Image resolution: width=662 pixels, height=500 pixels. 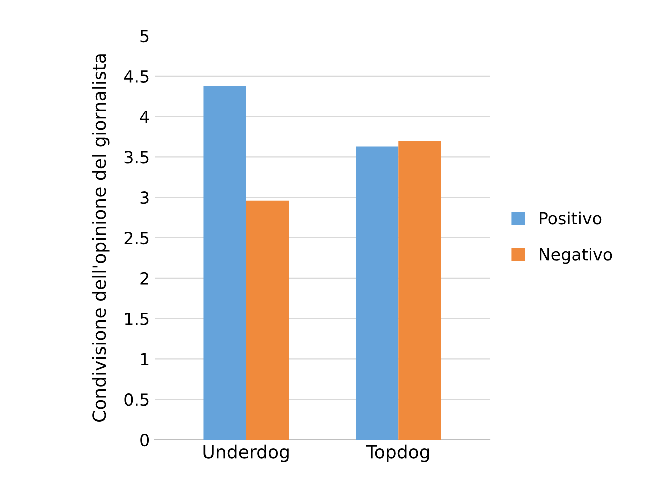 I want to click on legend-label: Negativo, so click(x=576, y=256).